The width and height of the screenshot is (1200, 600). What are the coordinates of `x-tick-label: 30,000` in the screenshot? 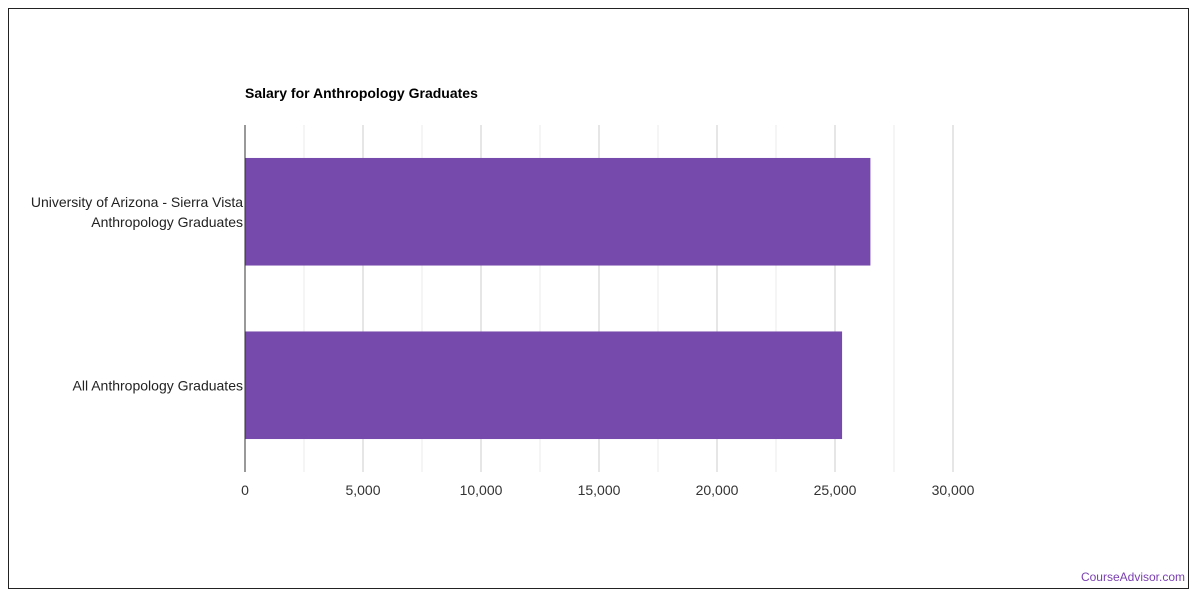 It's located at (953, 490).